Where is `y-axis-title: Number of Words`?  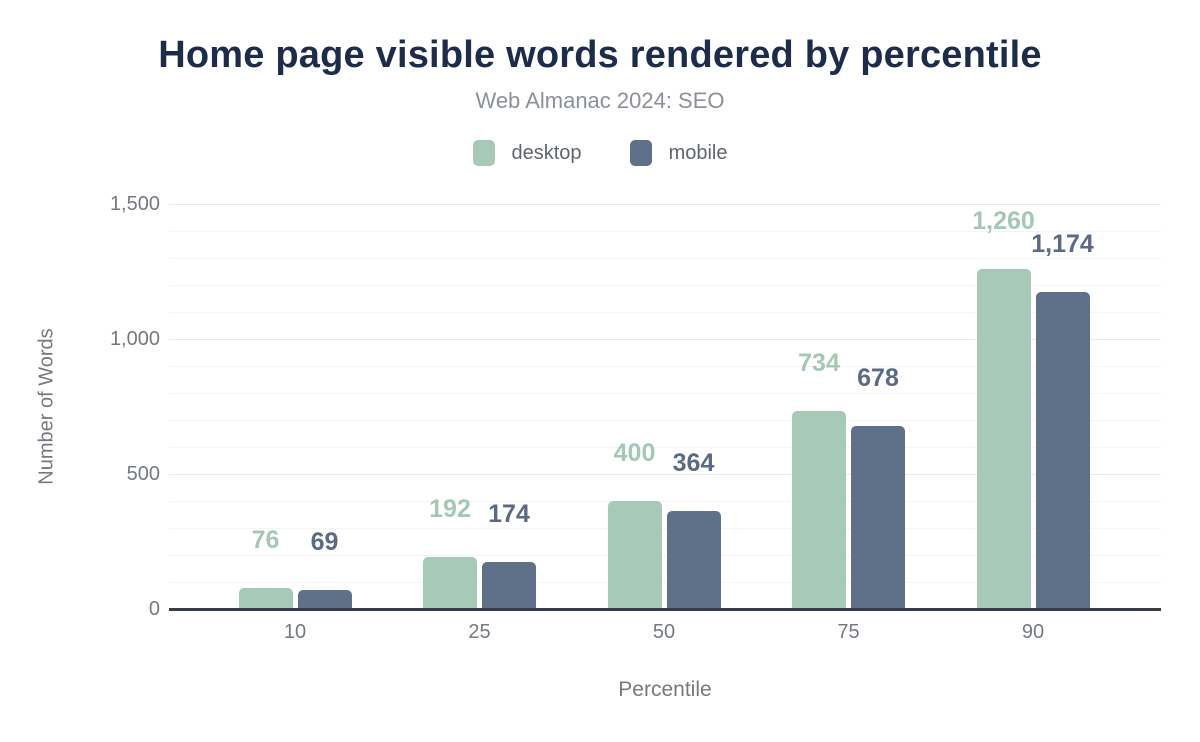
y-axis-title: Number of Words is located at coordinates (46, 406).